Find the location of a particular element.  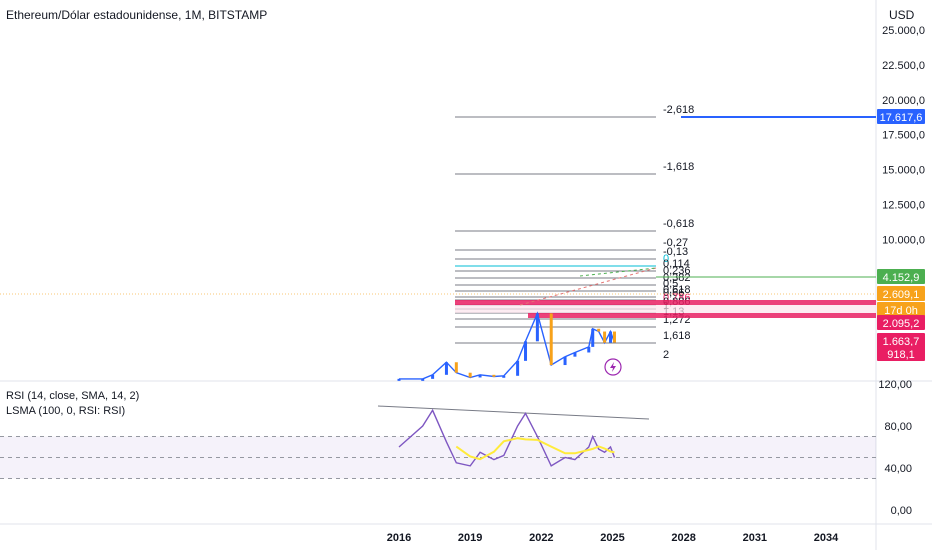

support-zone-fill is located at coordinates (665, 309).